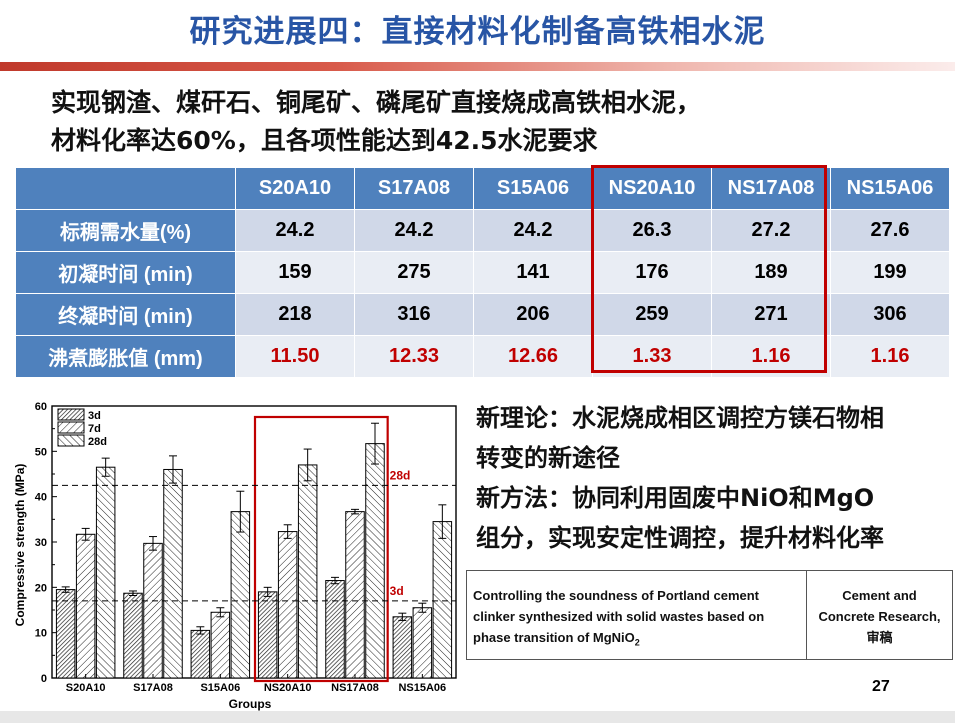 The image size is (955, 723). Describe the element at coordinates (173, 573) in the screenshot. I see `bar-28d-S17A08` at that location.